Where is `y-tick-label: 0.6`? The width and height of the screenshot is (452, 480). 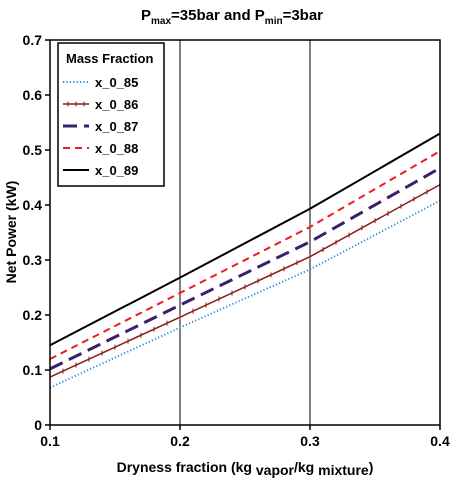 y-tick-label: 0.6 is located at coordinates (33, 95).